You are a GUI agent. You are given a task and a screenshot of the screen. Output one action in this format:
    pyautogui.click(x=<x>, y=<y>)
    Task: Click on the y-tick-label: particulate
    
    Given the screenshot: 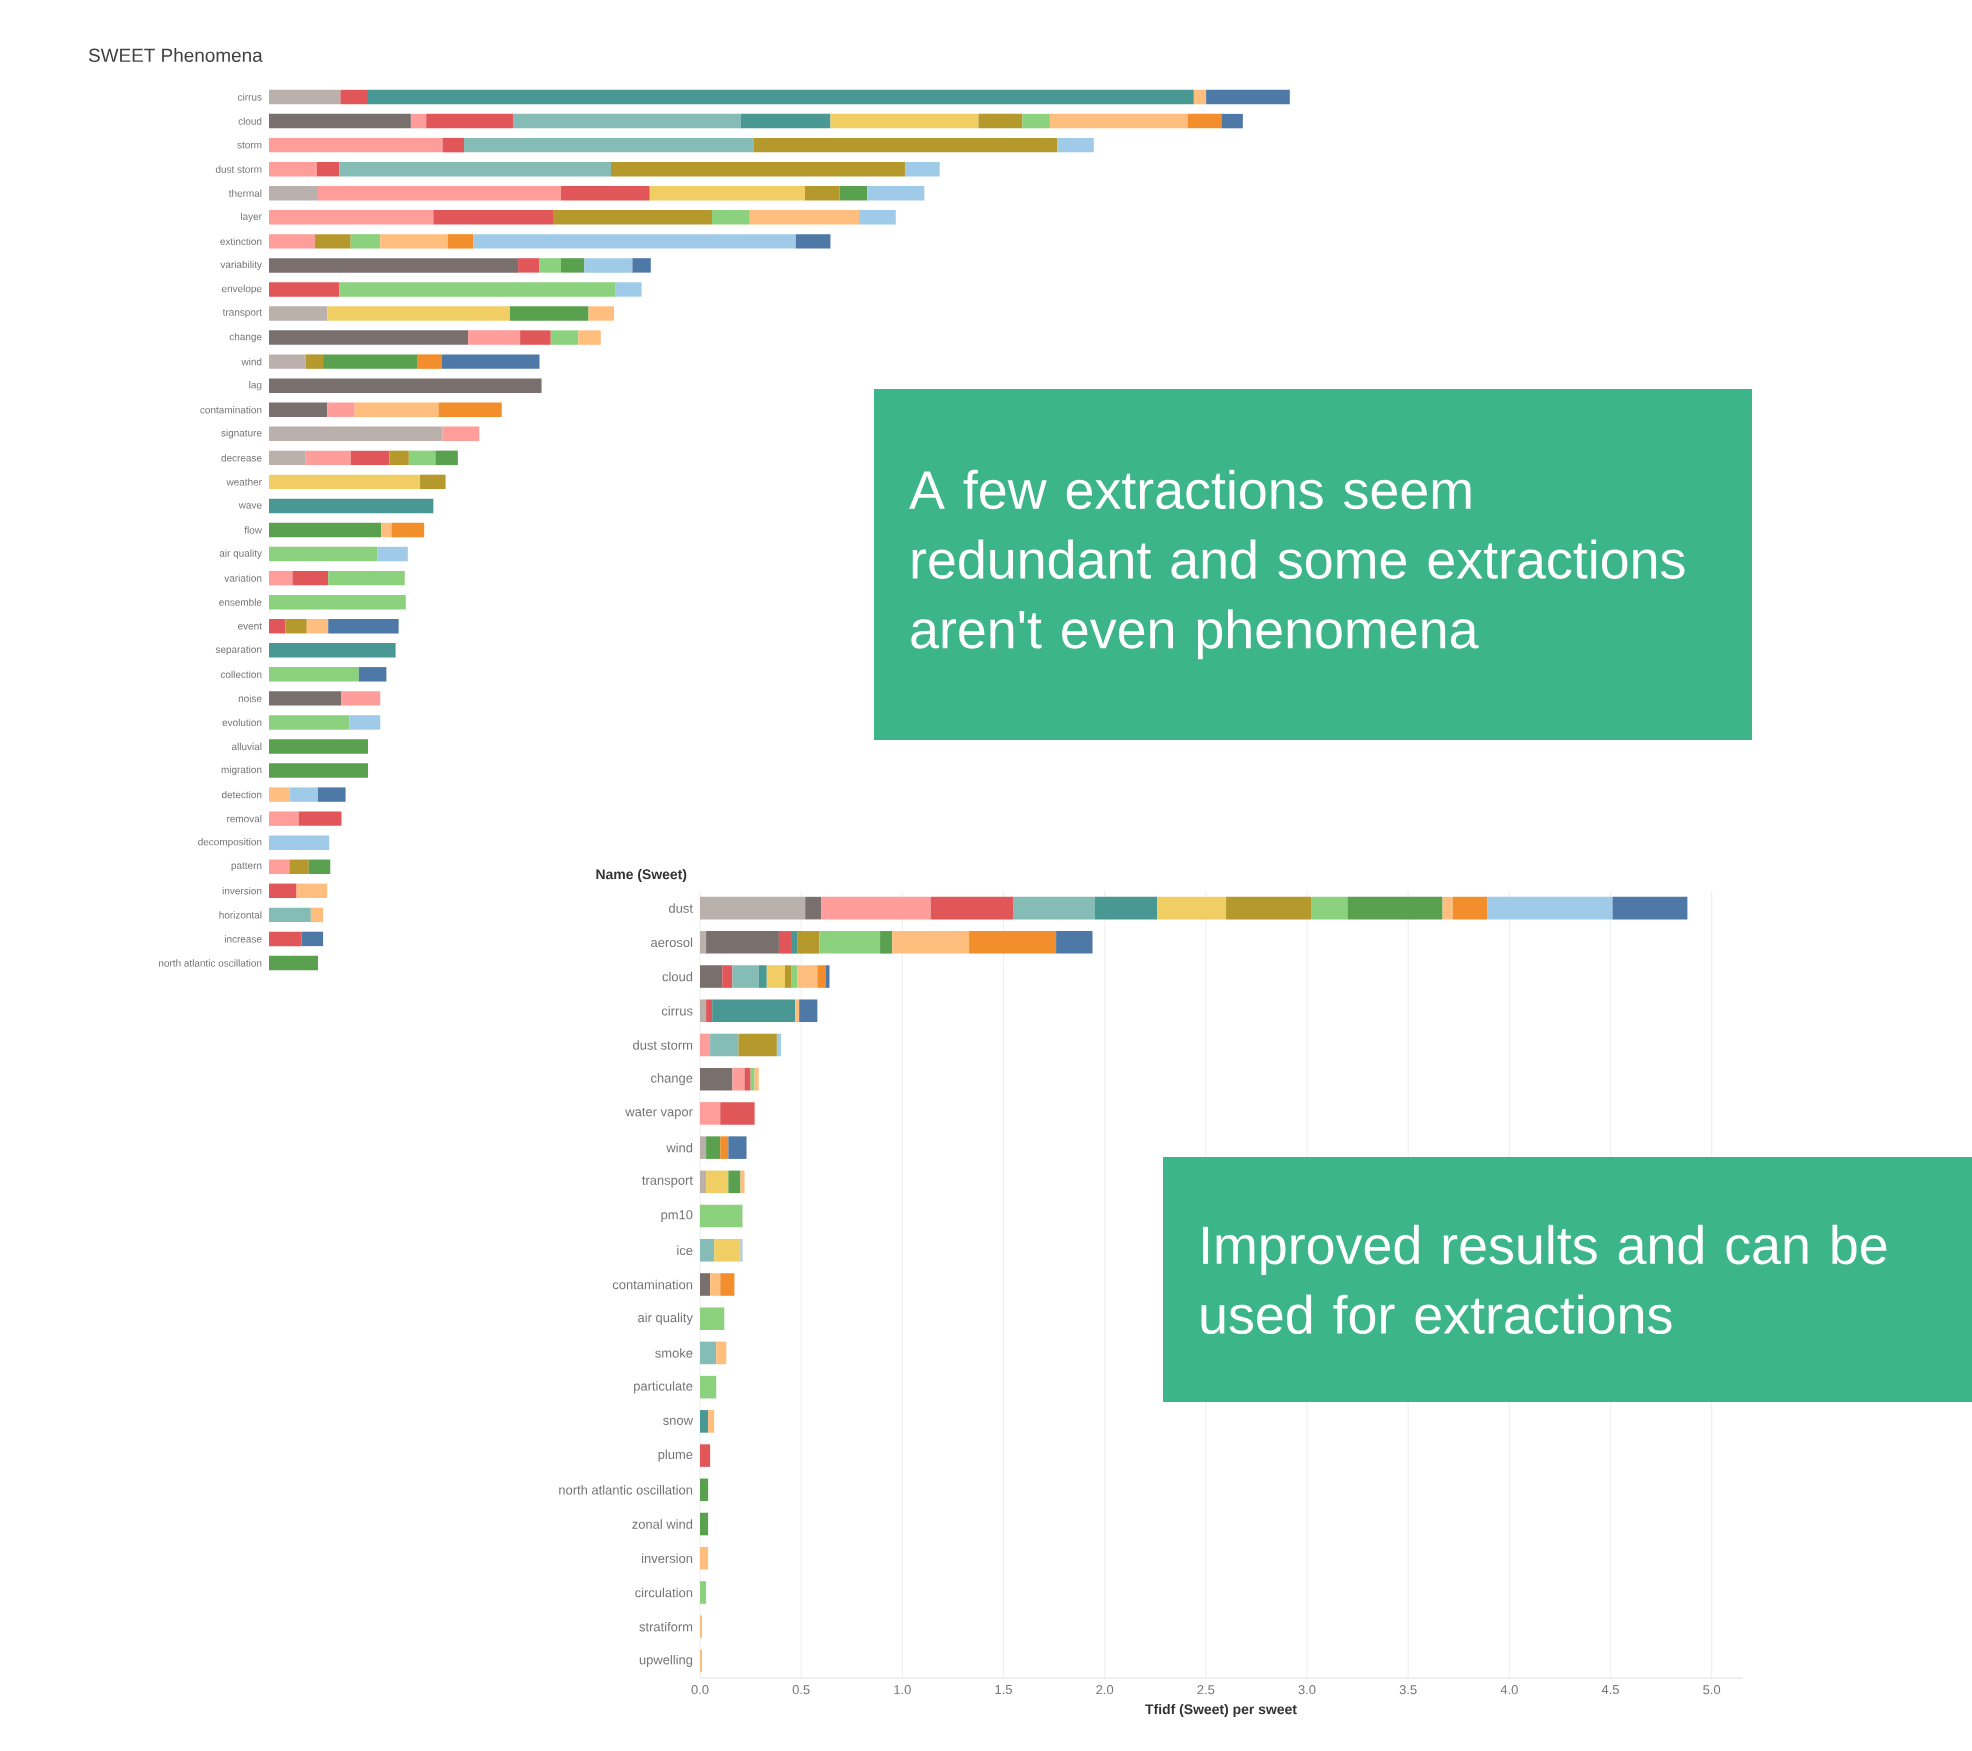 What is the action you would take?
    pyautogui.click(x=663, y=1387)
    